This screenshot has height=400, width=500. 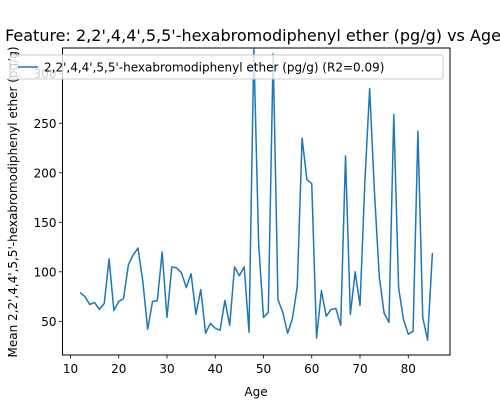 I want to click on x-axis-ticks: 10 20 30 40 50 60 70 80, so click(x=239, y=365).